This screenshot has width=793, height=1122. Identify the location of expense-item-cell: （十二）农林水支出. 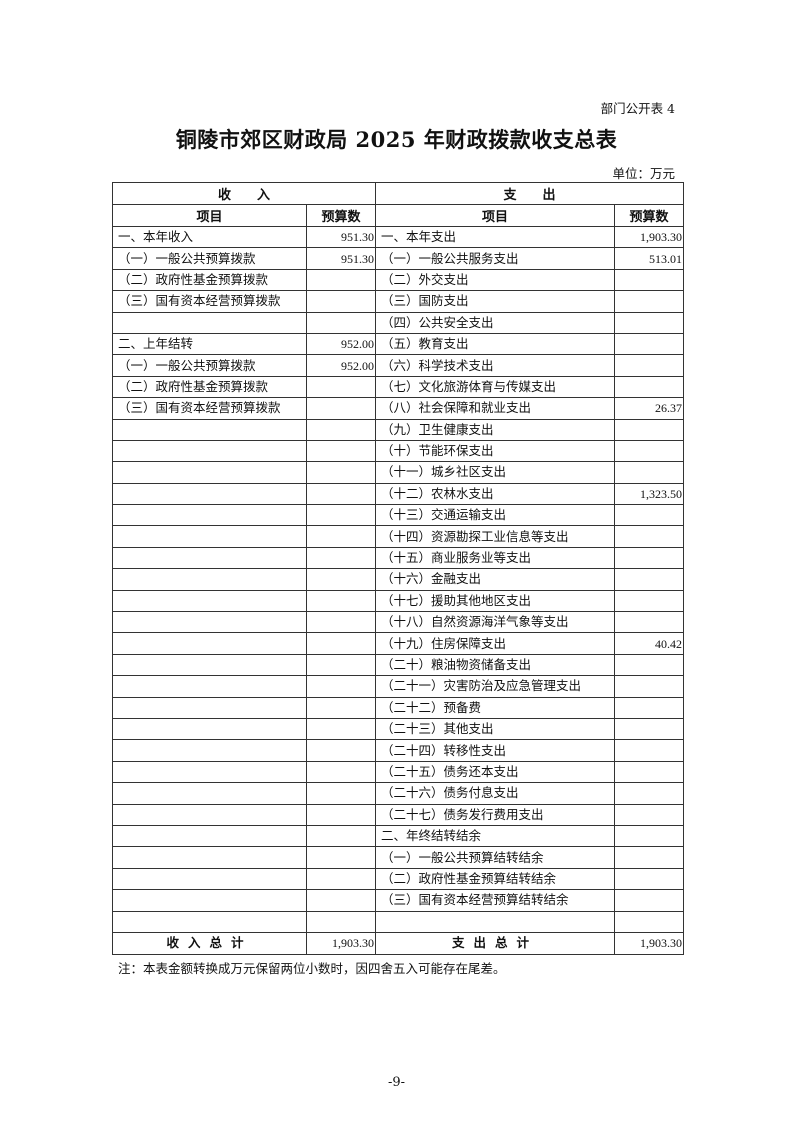
(495, 494).